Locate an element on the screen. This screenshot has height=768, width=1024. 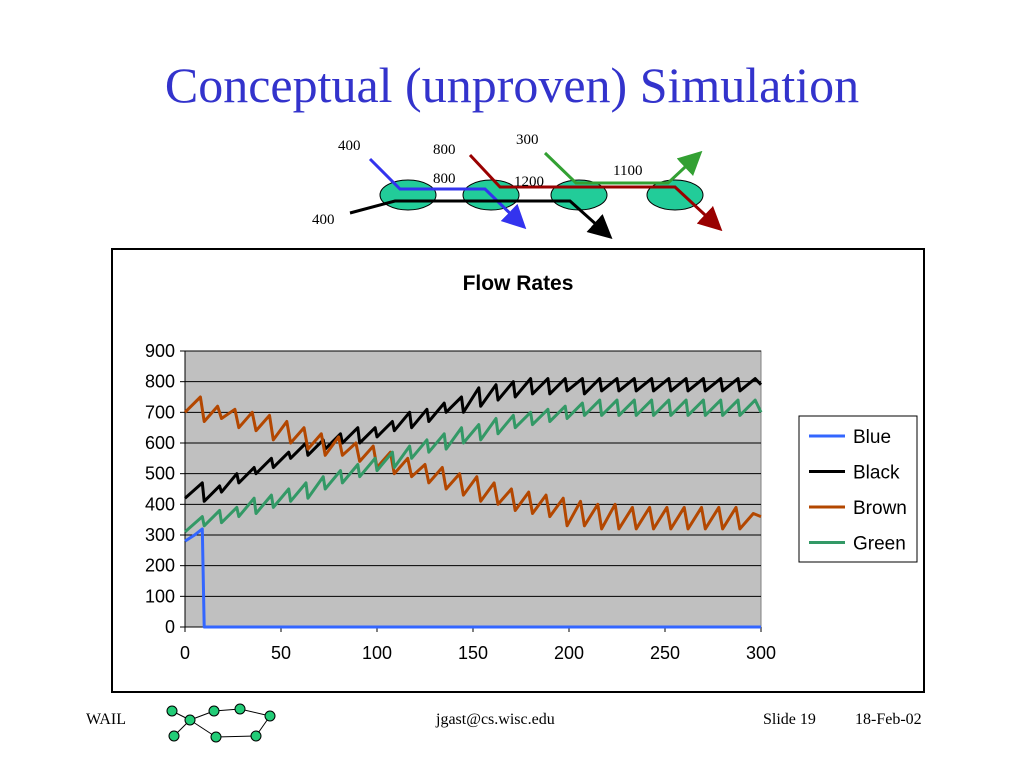
footer-slide-number: Slide 19 is located at coordinates (789, 719).